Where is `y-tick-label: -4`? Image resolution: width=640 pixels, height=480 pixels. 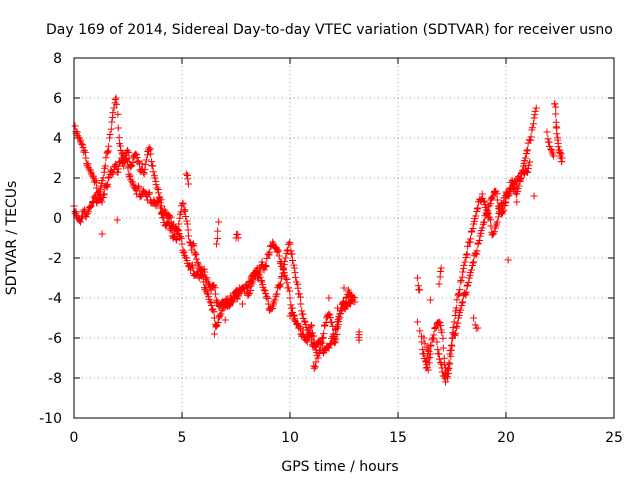
y-tick-label: -4 is located at coordinates (55, 299).